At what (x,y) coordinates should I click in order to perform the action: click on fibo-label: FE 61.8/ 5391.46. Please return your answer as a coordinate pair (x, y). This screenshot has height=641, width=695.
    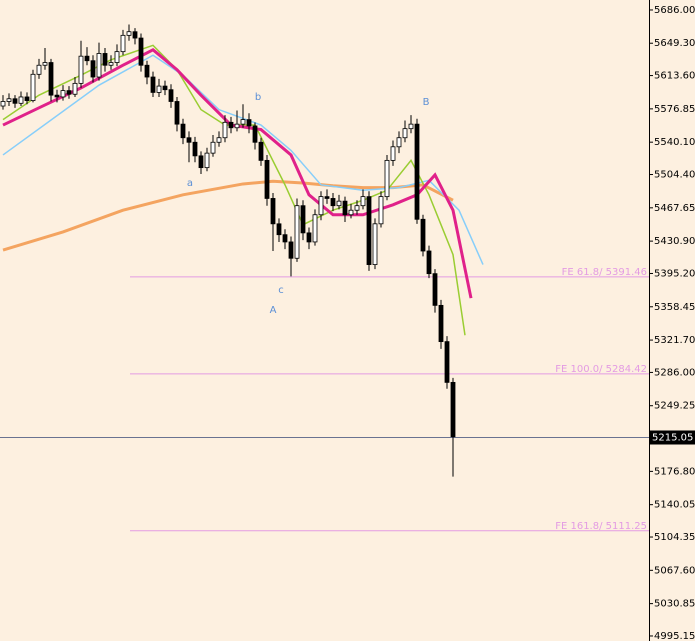
    Looking at the image, I should click on (604, 272).